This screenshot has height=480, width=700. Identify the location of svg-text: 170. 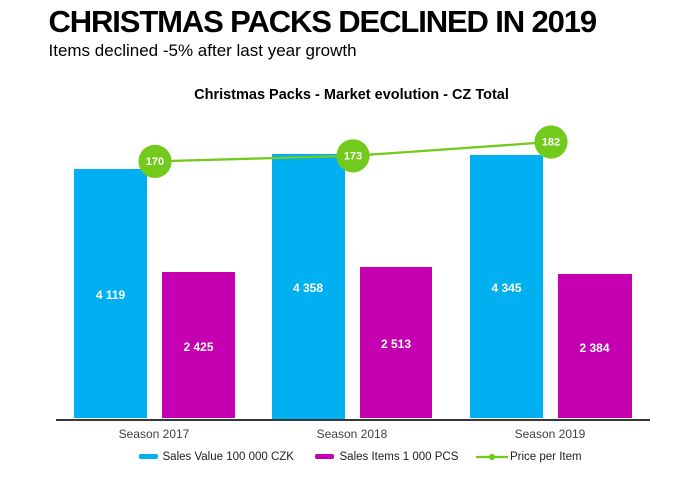
(155, 162).